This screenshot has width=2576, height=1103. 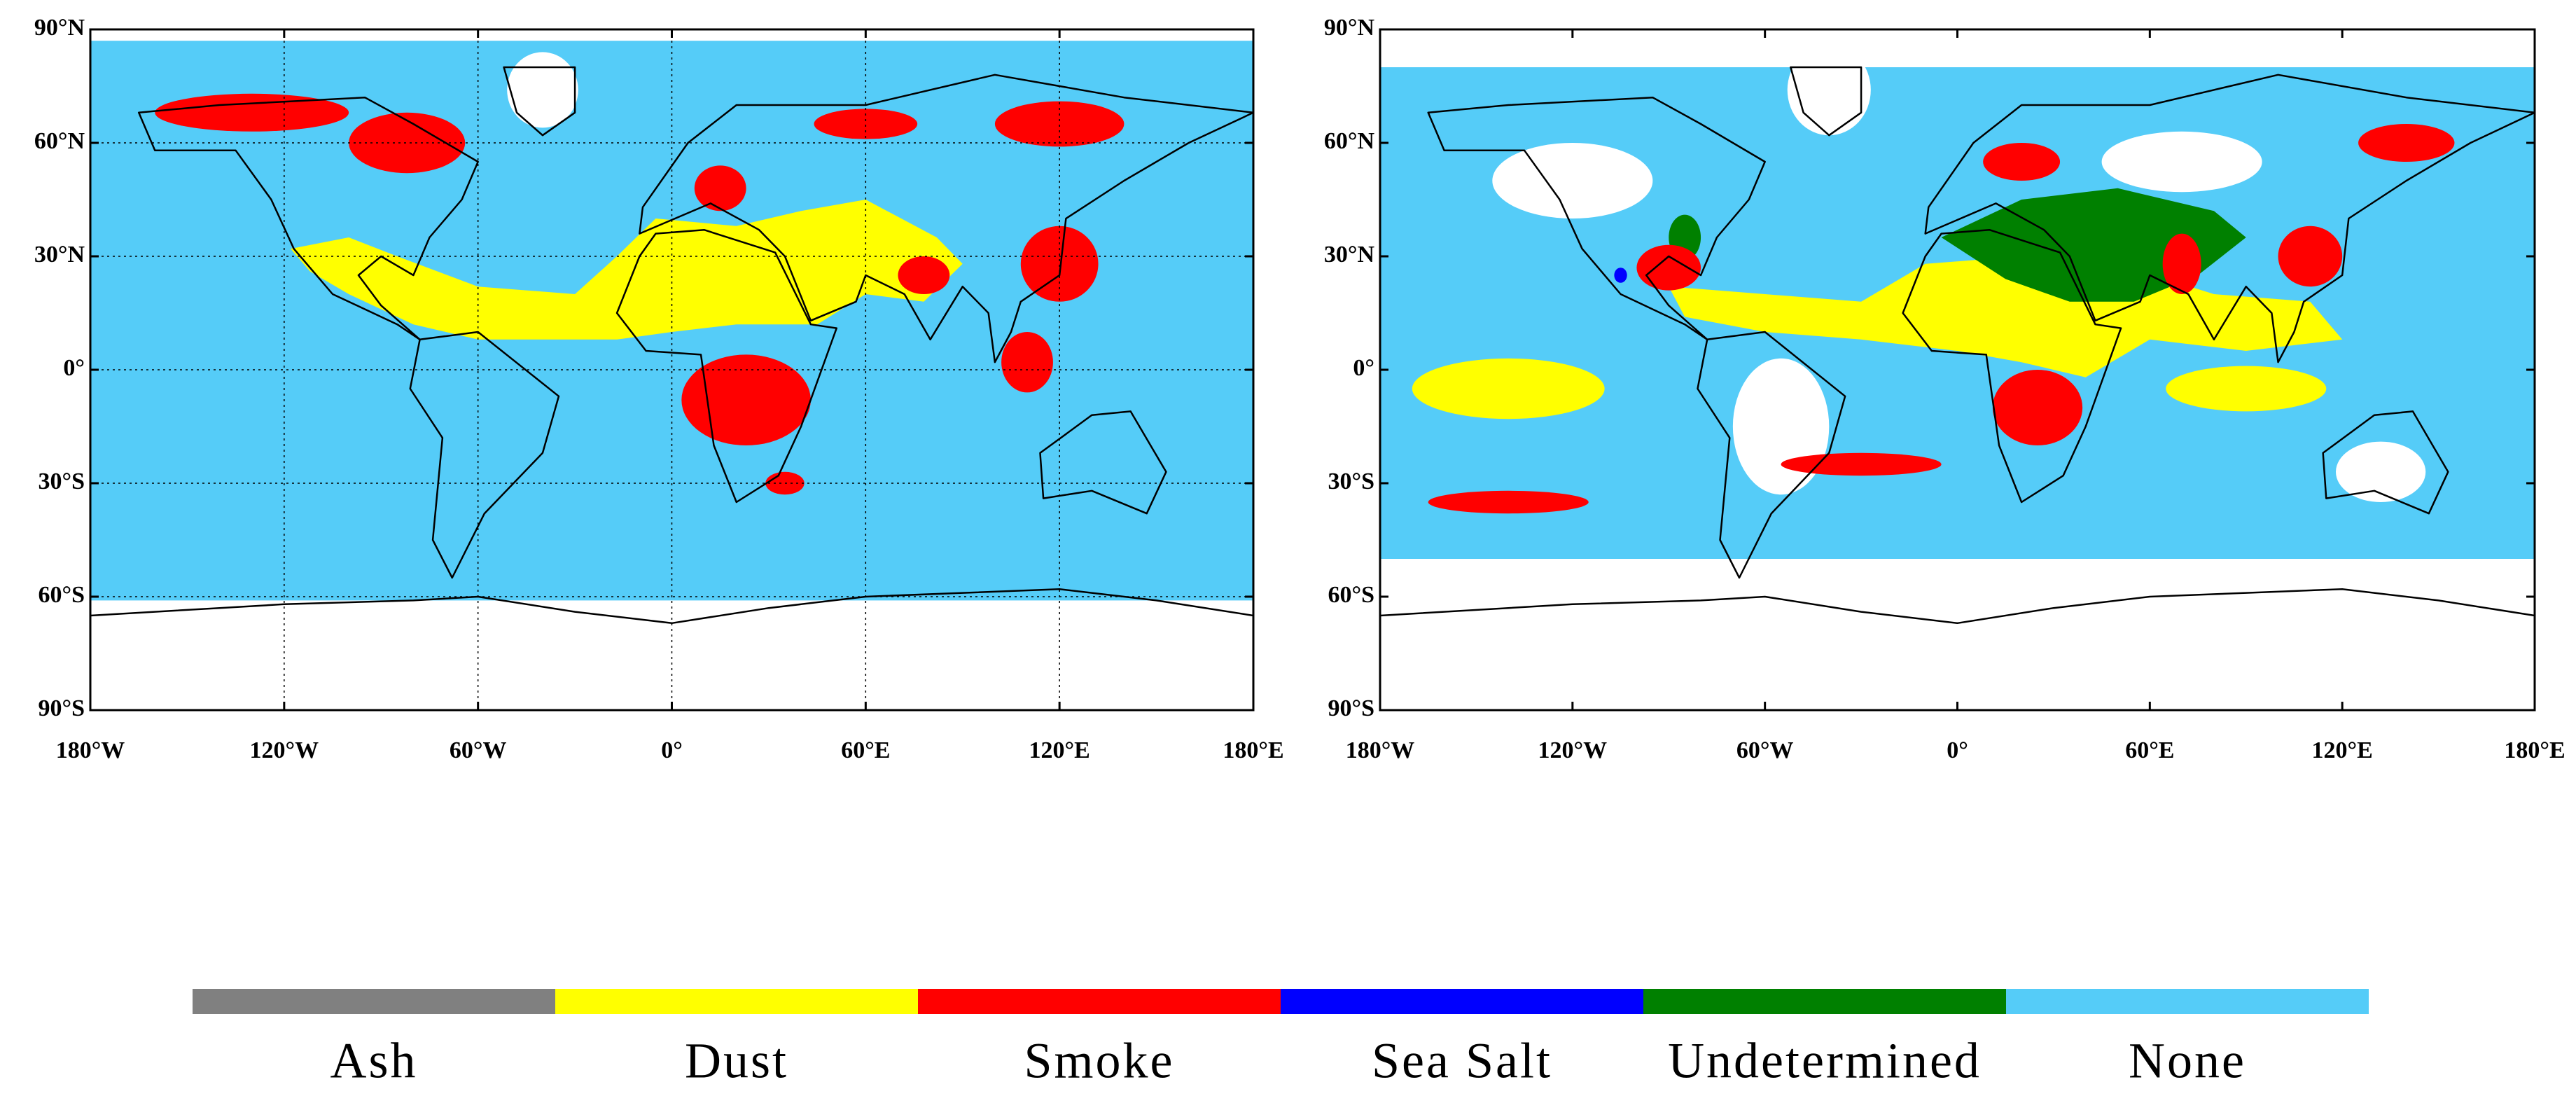 What do you see at coordinates (373, 1061) in the screenshot?
I see `legend-label: Ash` at bounding box center [373, 1061].